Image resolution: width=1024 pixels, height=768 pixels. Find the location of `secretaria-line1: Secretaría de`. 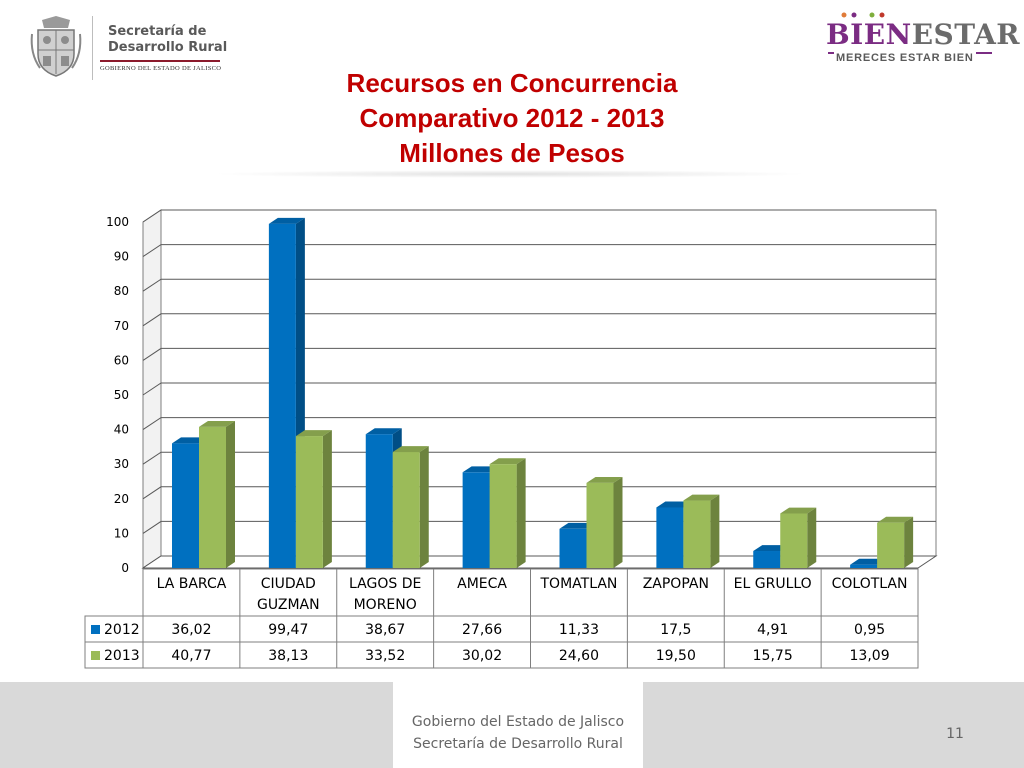

secretaria-line1: Secretaría de is located at coordinates (157, 31).